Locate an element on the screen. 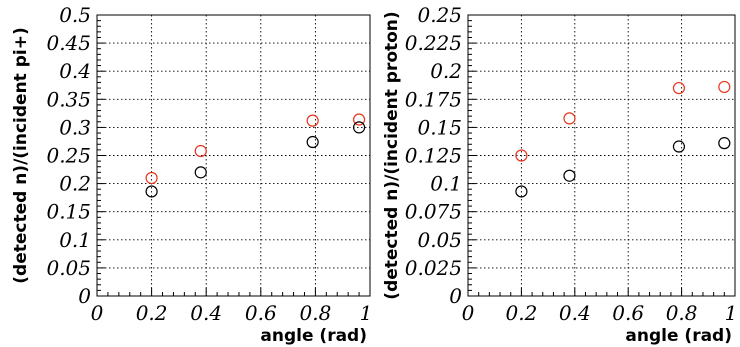 The width and height of the screenshot is (740, 347). y-tick-label: 0.075 is located at coordinates (433, 212).